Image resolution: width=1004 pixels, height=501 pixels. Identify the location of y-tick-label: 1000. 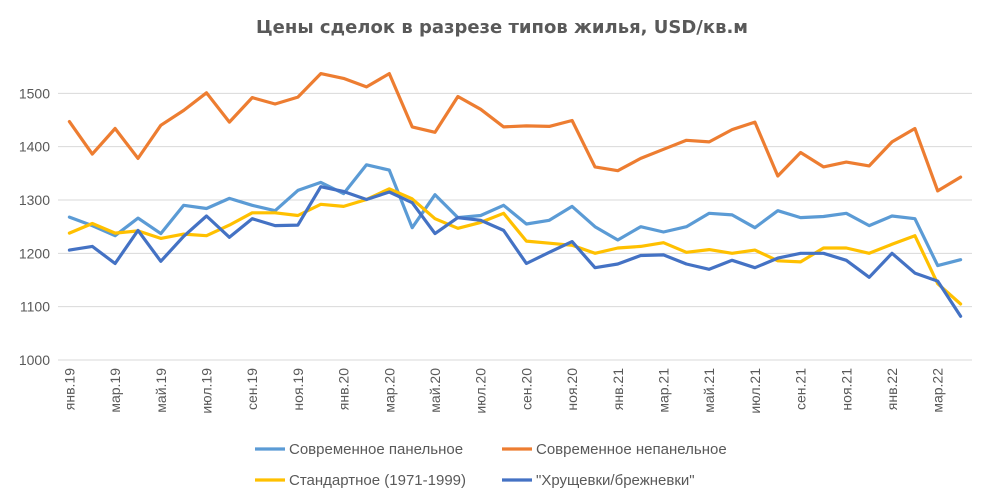
(34, 360).